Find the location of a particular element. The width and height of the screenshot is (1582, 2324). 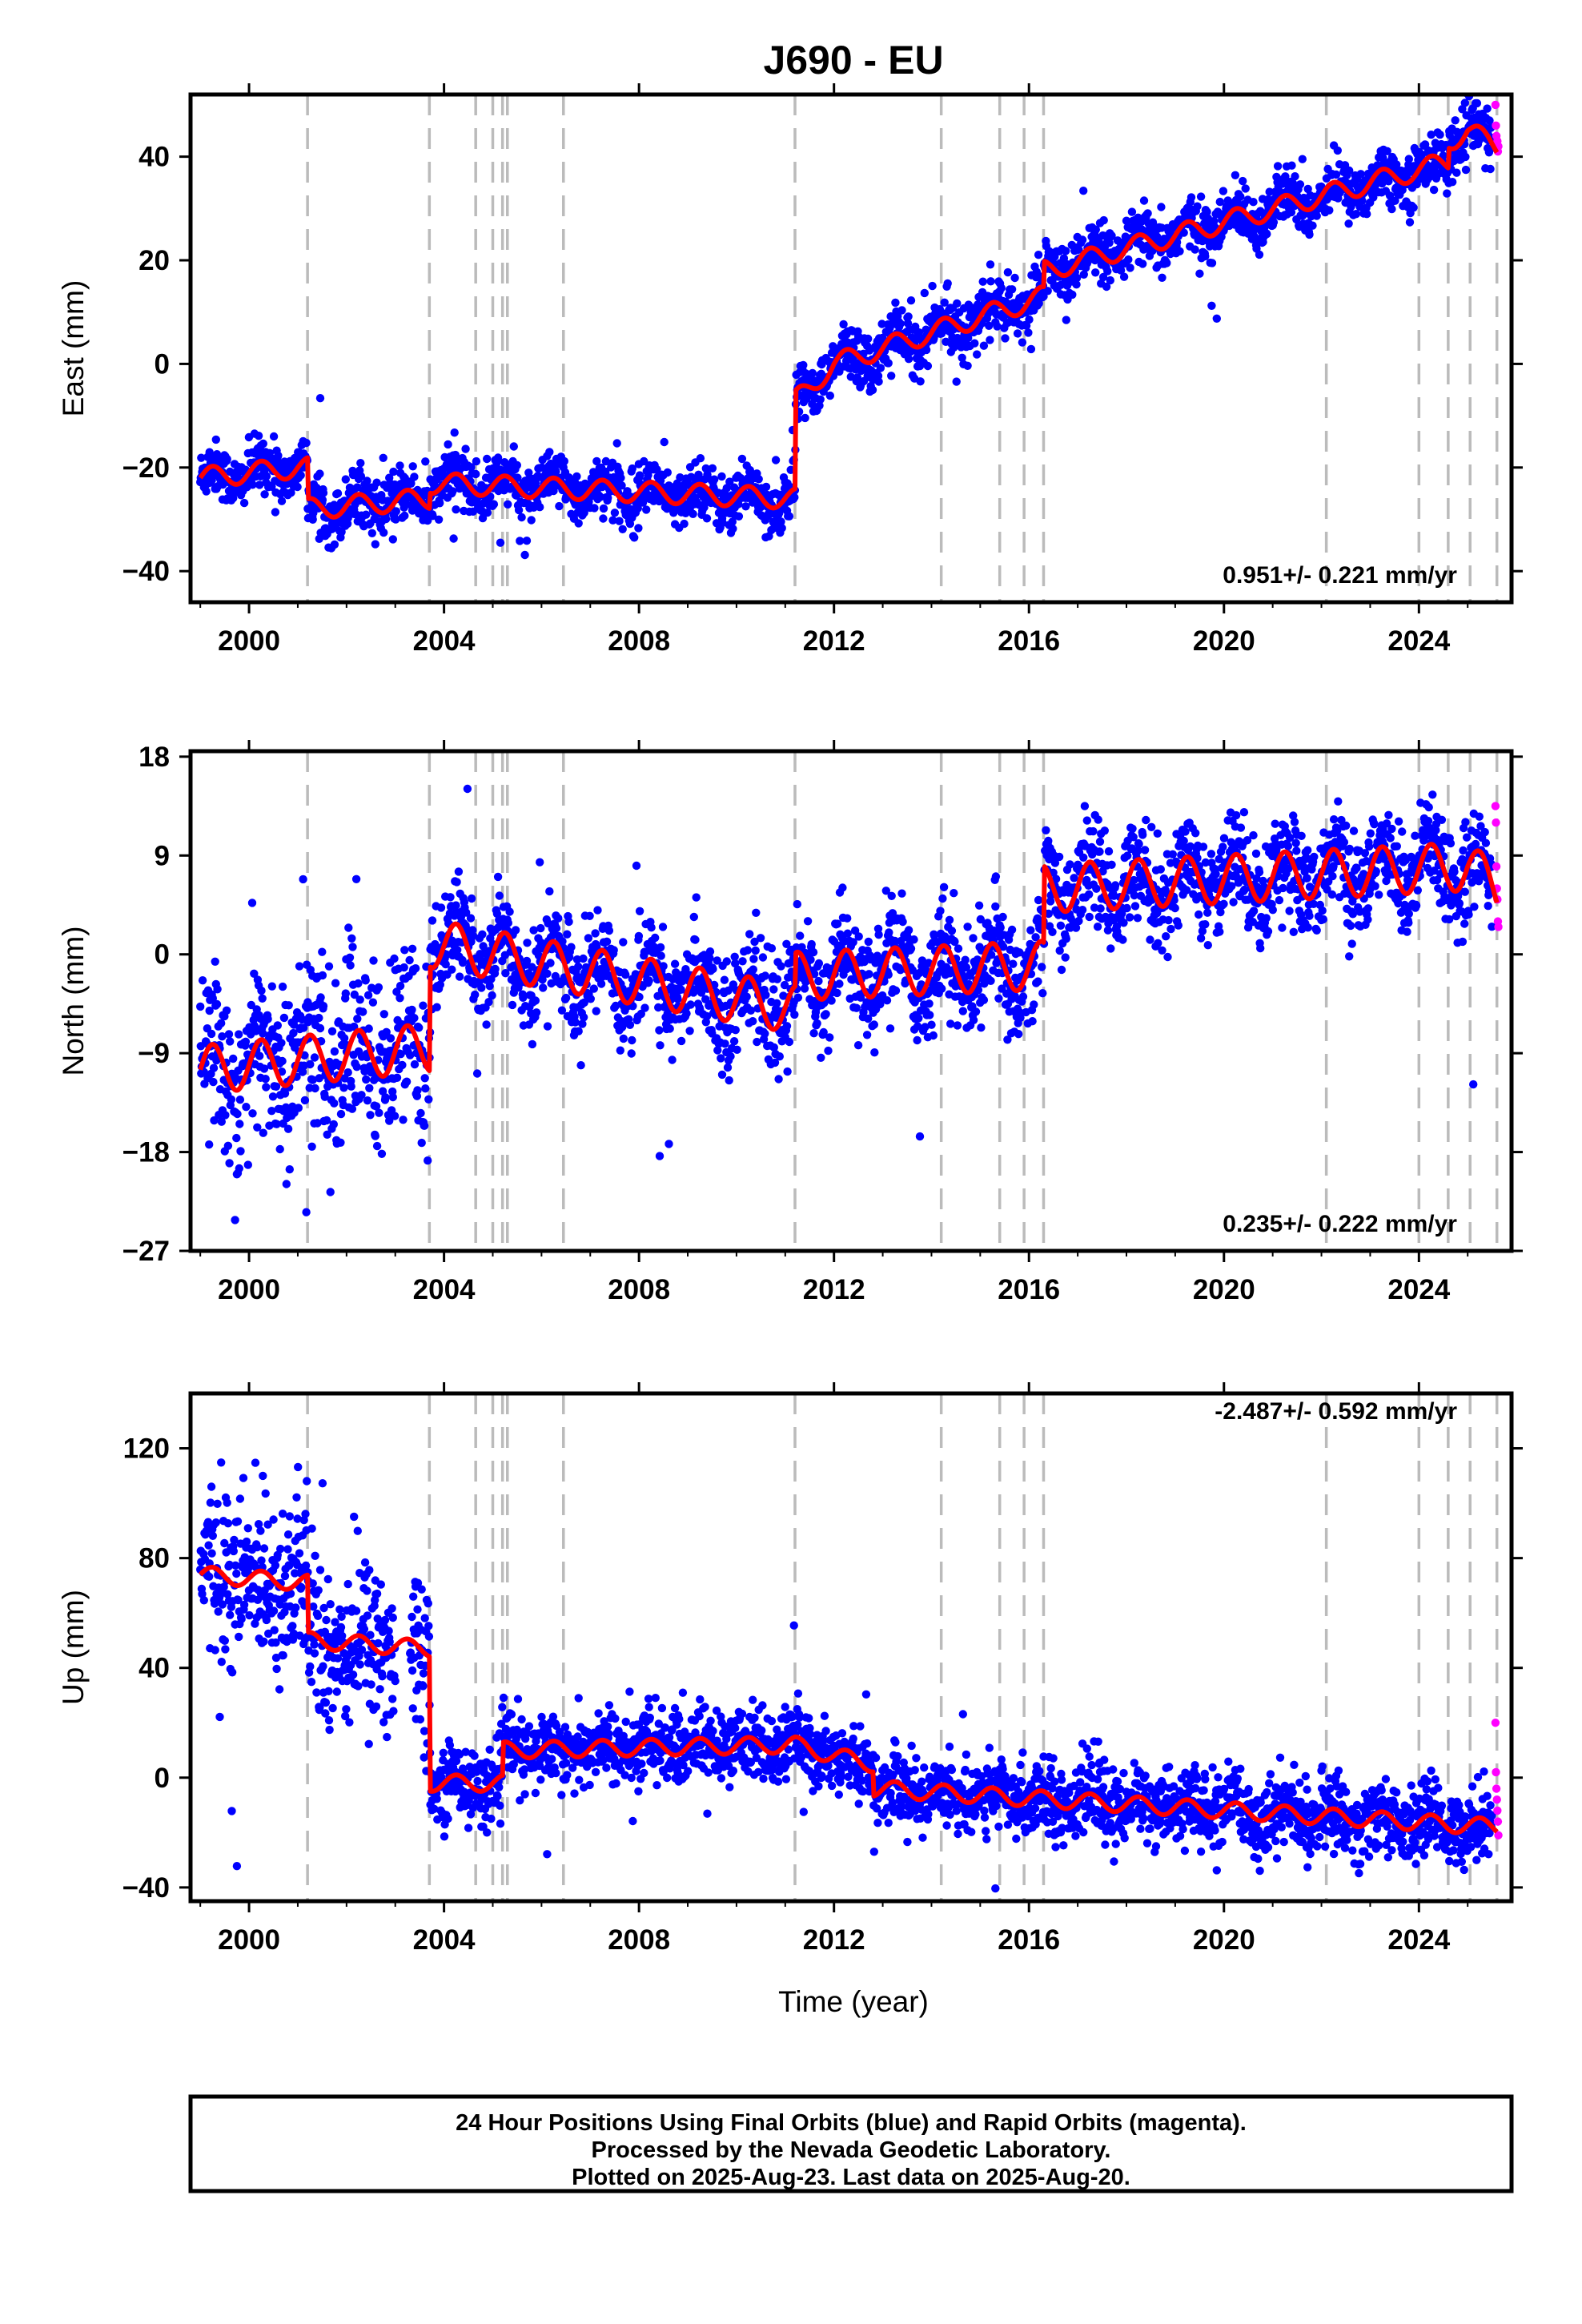

y-tick-label: 40 is located at coordinates (154, 158).